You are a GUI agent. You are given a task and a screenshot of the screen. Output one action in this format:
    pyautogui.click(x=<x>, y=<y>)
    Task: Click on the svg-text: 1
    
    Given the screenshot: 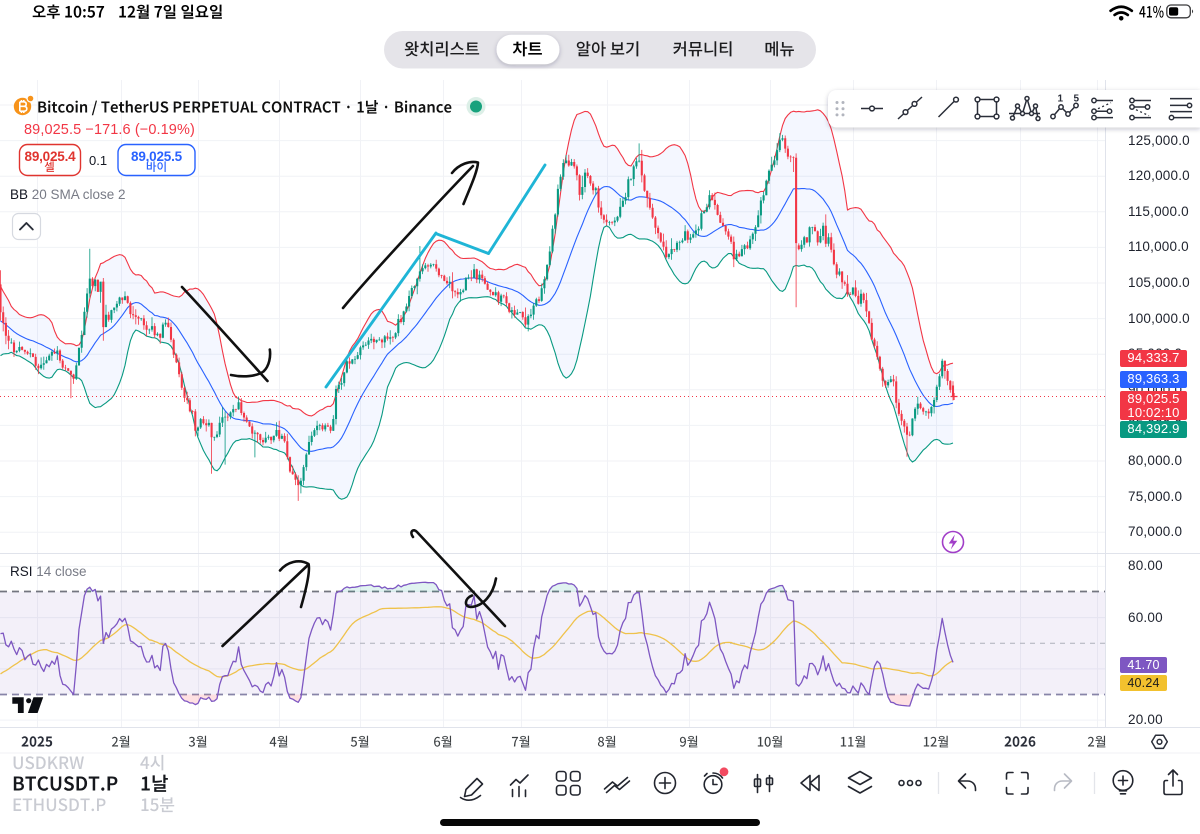 What is the action you would take?
    pyautogui.click(x=1061, y=99)
    